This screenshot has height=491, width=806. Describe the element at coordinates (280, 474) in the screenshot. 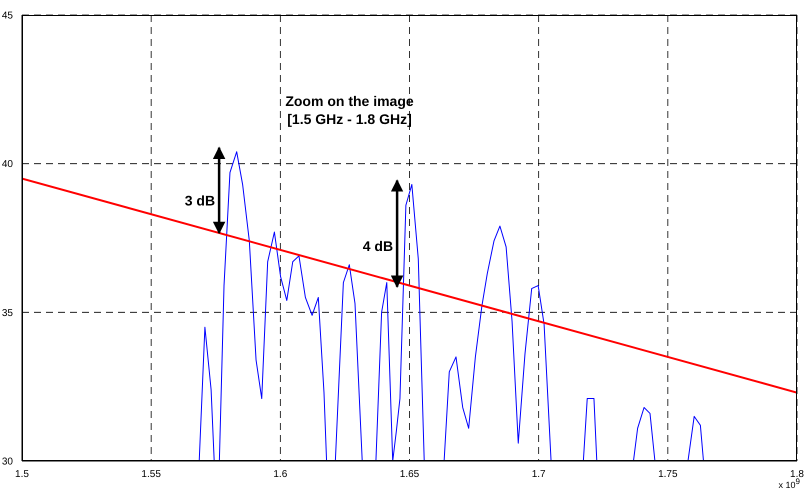

I see `x-tick-label: 1.6` at that location.